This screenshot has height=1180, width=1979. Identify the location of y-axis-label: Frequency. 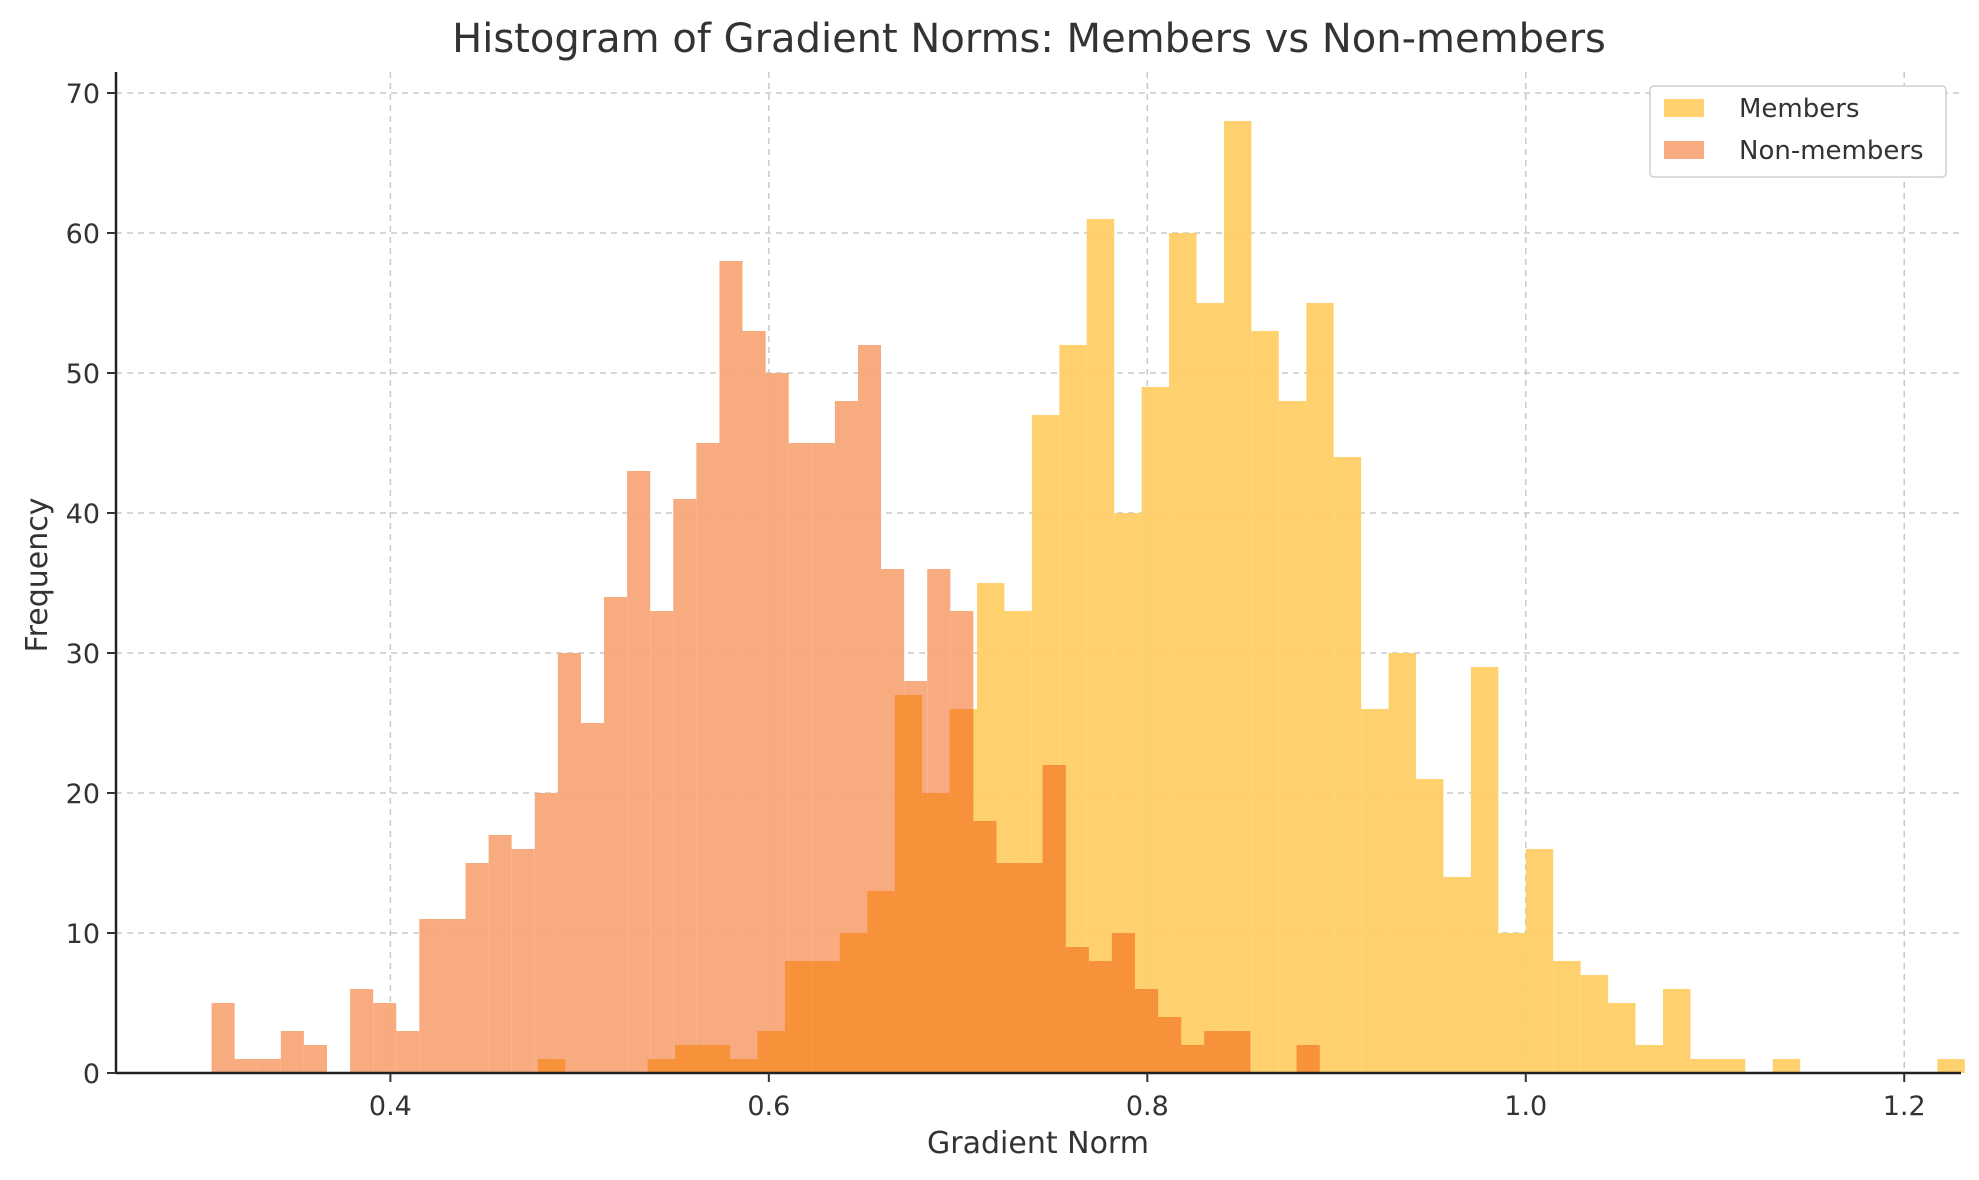
(37, 575).